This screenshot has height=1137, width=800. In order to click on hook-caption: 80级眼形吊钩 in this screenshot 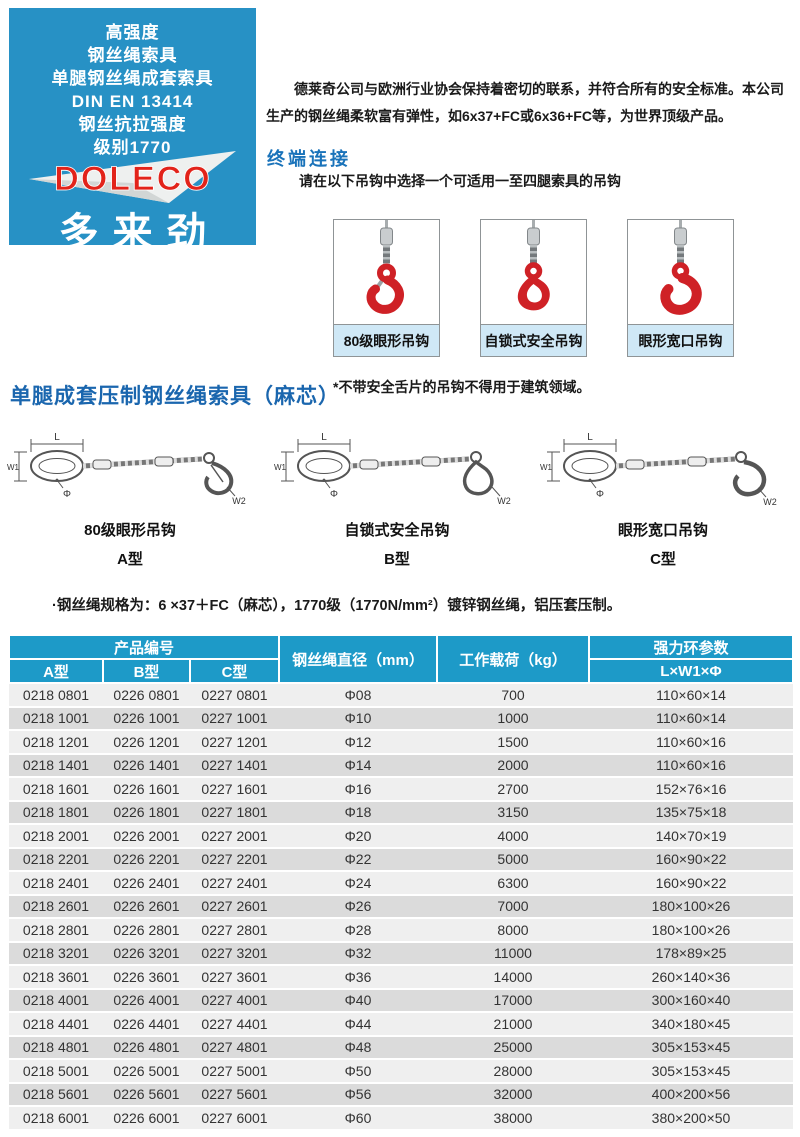, I will do `click(386, 340)`.